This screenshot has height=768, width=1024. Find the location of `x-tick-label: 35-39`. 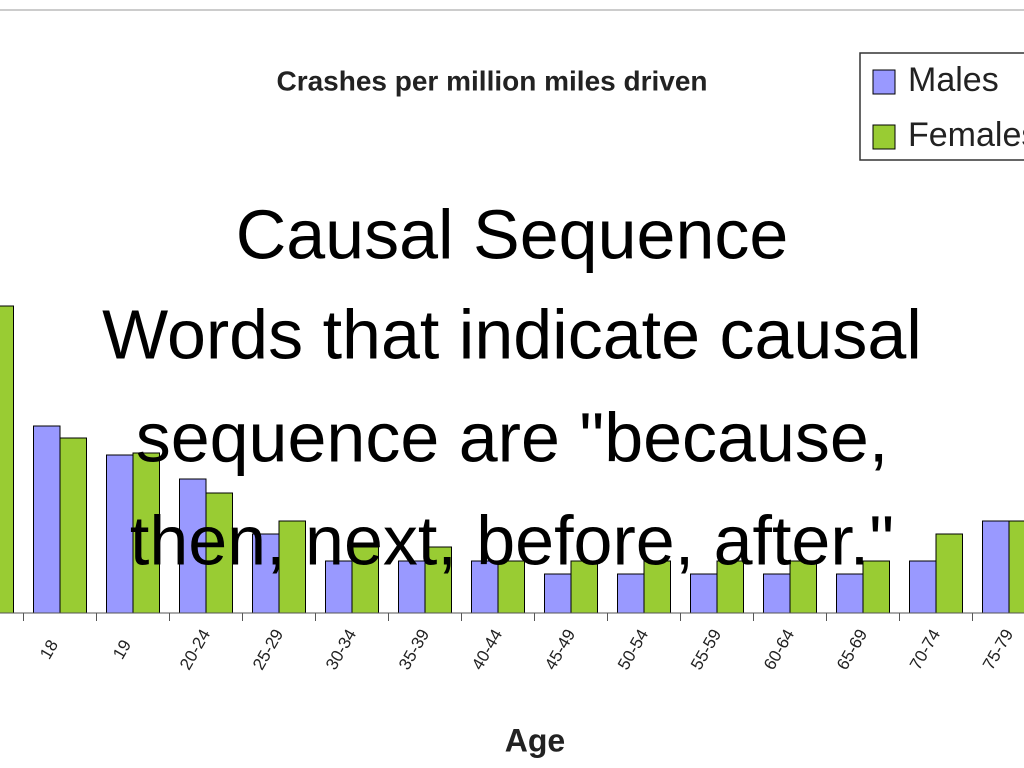

x-tick-label: 35-39 is located at coordinates (414, 649).